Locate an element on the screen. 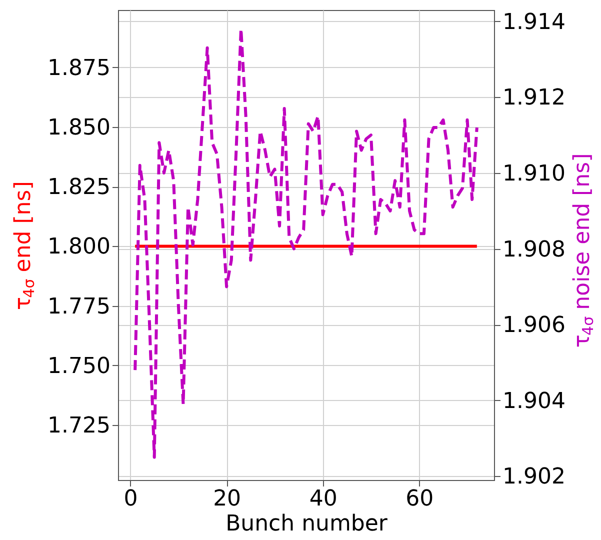  y-tick-label: 1.725 is located at coordinates (79, 426).